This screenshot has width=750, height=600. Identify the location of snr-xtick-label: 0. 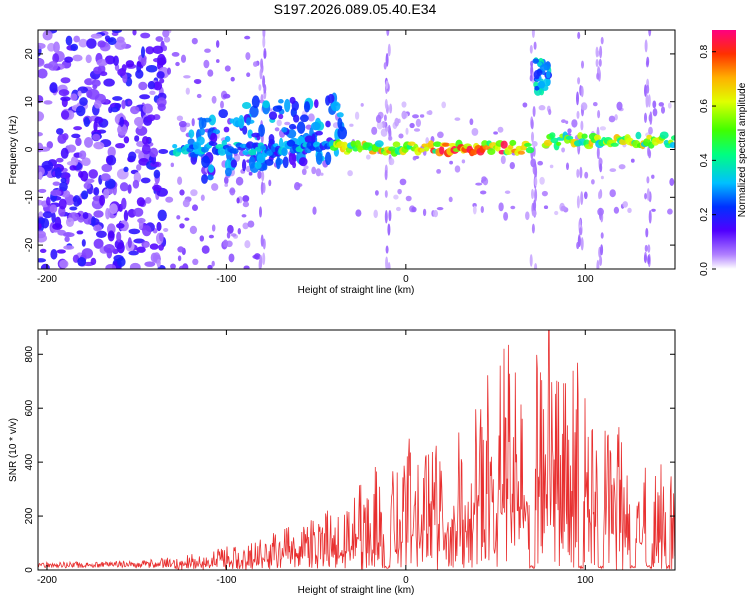
(406, 580).